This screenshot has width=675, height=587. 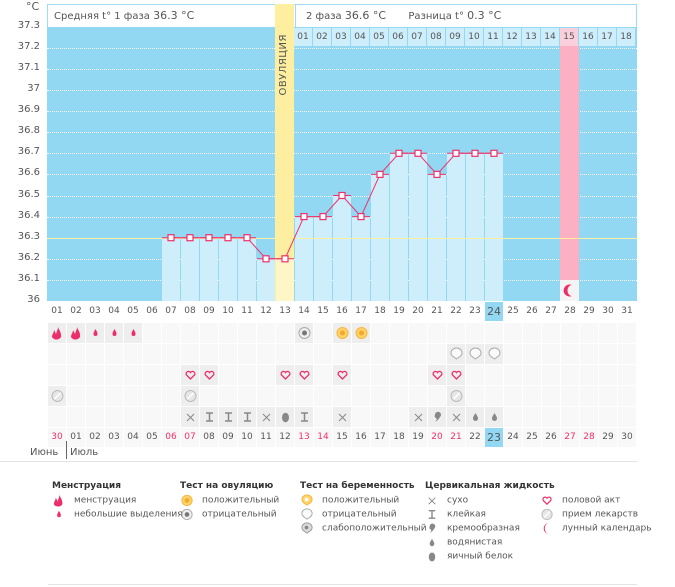 What do you see at coordinates (266, 311) in the screenshot?
I see `cycle-day-label: 12` at bounding box center [266, 311].